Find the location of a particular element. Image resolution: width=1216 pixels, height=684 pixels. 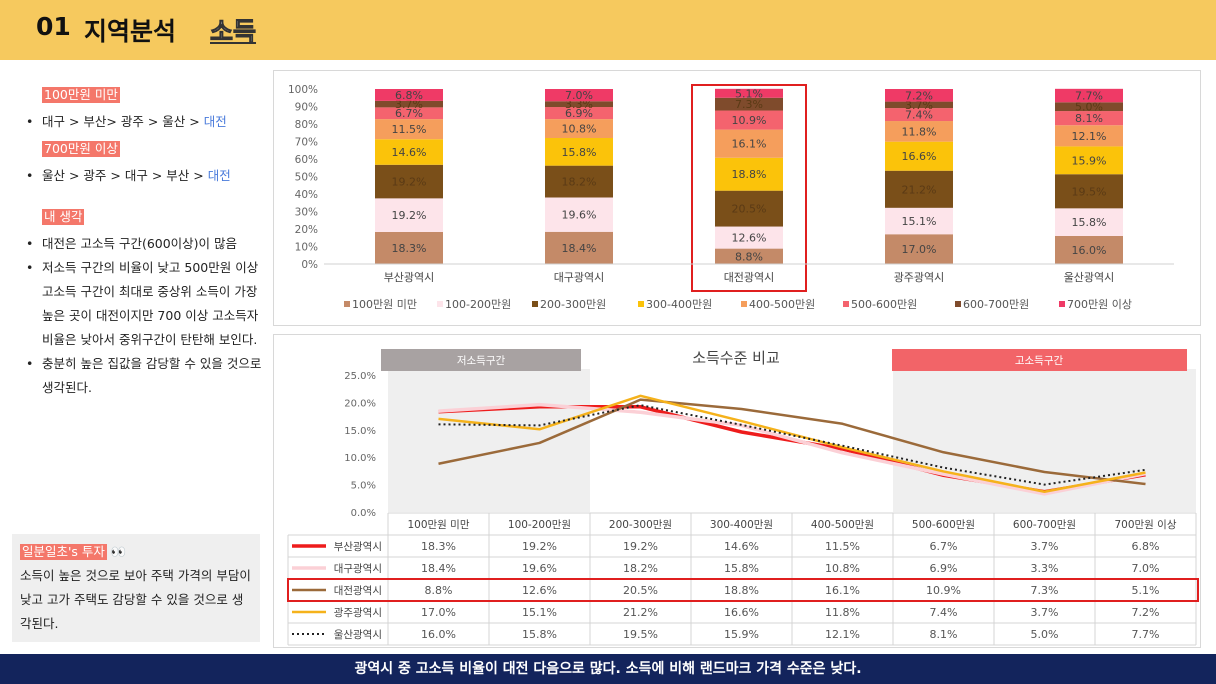

low-income-header is located at coordinates (481, 360).